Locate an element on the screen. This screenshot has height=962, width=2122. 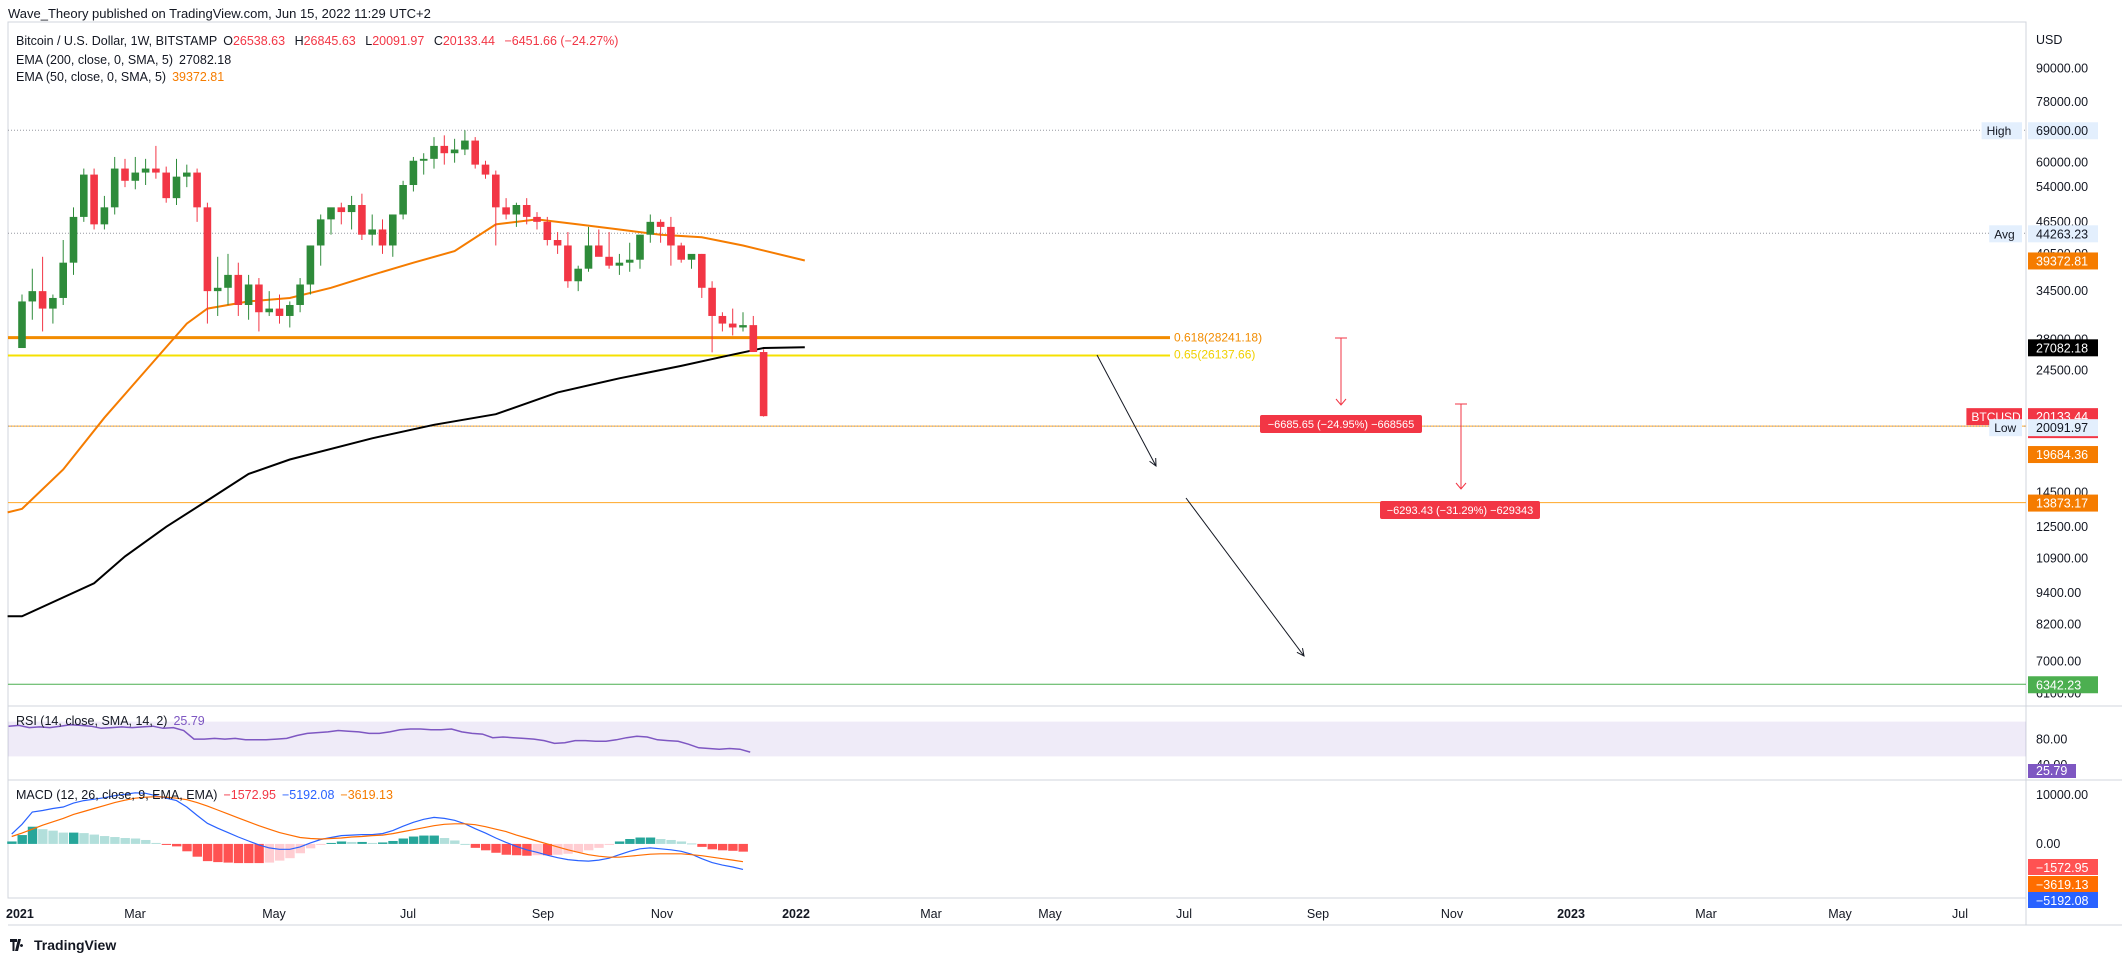
measure-label-1-bg is located at coordinates (1341, 424).